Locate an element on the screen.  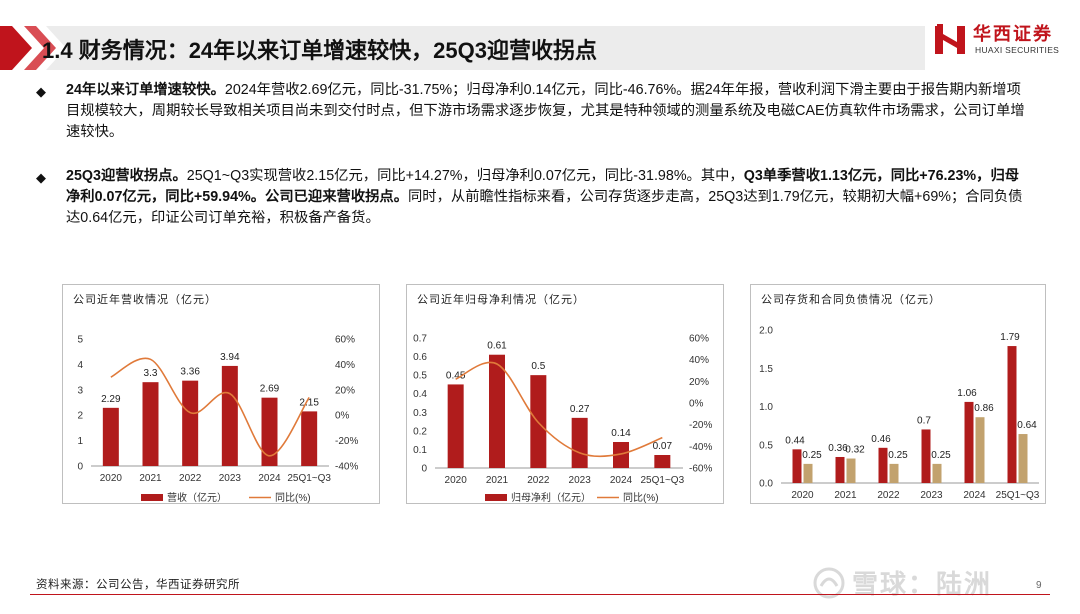
legend-label: 归母净利（亿元） is located at coordinates (551, 497).